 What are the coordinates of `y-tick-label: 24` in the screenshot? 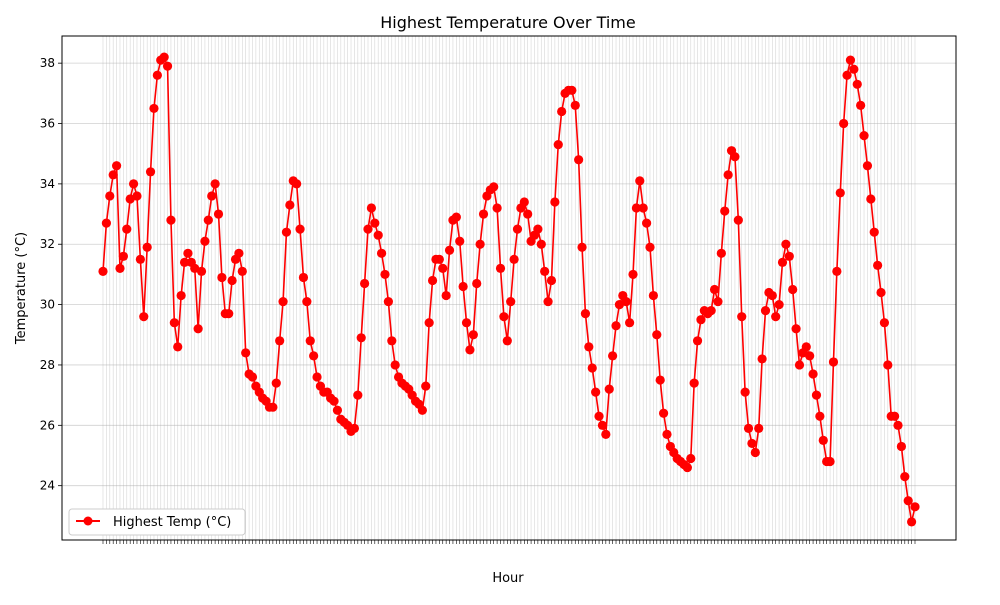 It's located at (47, 486).